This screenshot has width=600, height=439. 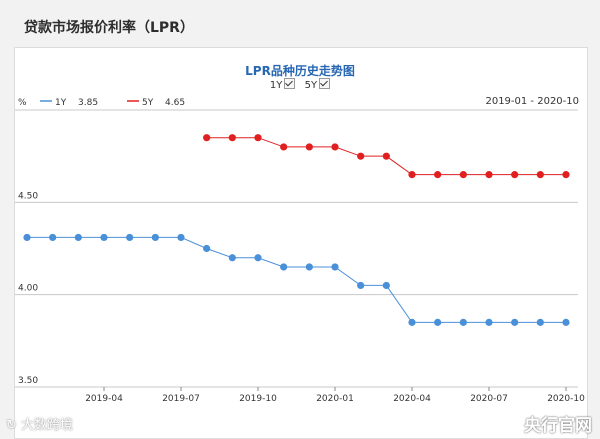 What do you see at coordinates (566, 399) in the screenshot?
I see `x-tick-label: 2020-10` at bounding box center [566, 399].